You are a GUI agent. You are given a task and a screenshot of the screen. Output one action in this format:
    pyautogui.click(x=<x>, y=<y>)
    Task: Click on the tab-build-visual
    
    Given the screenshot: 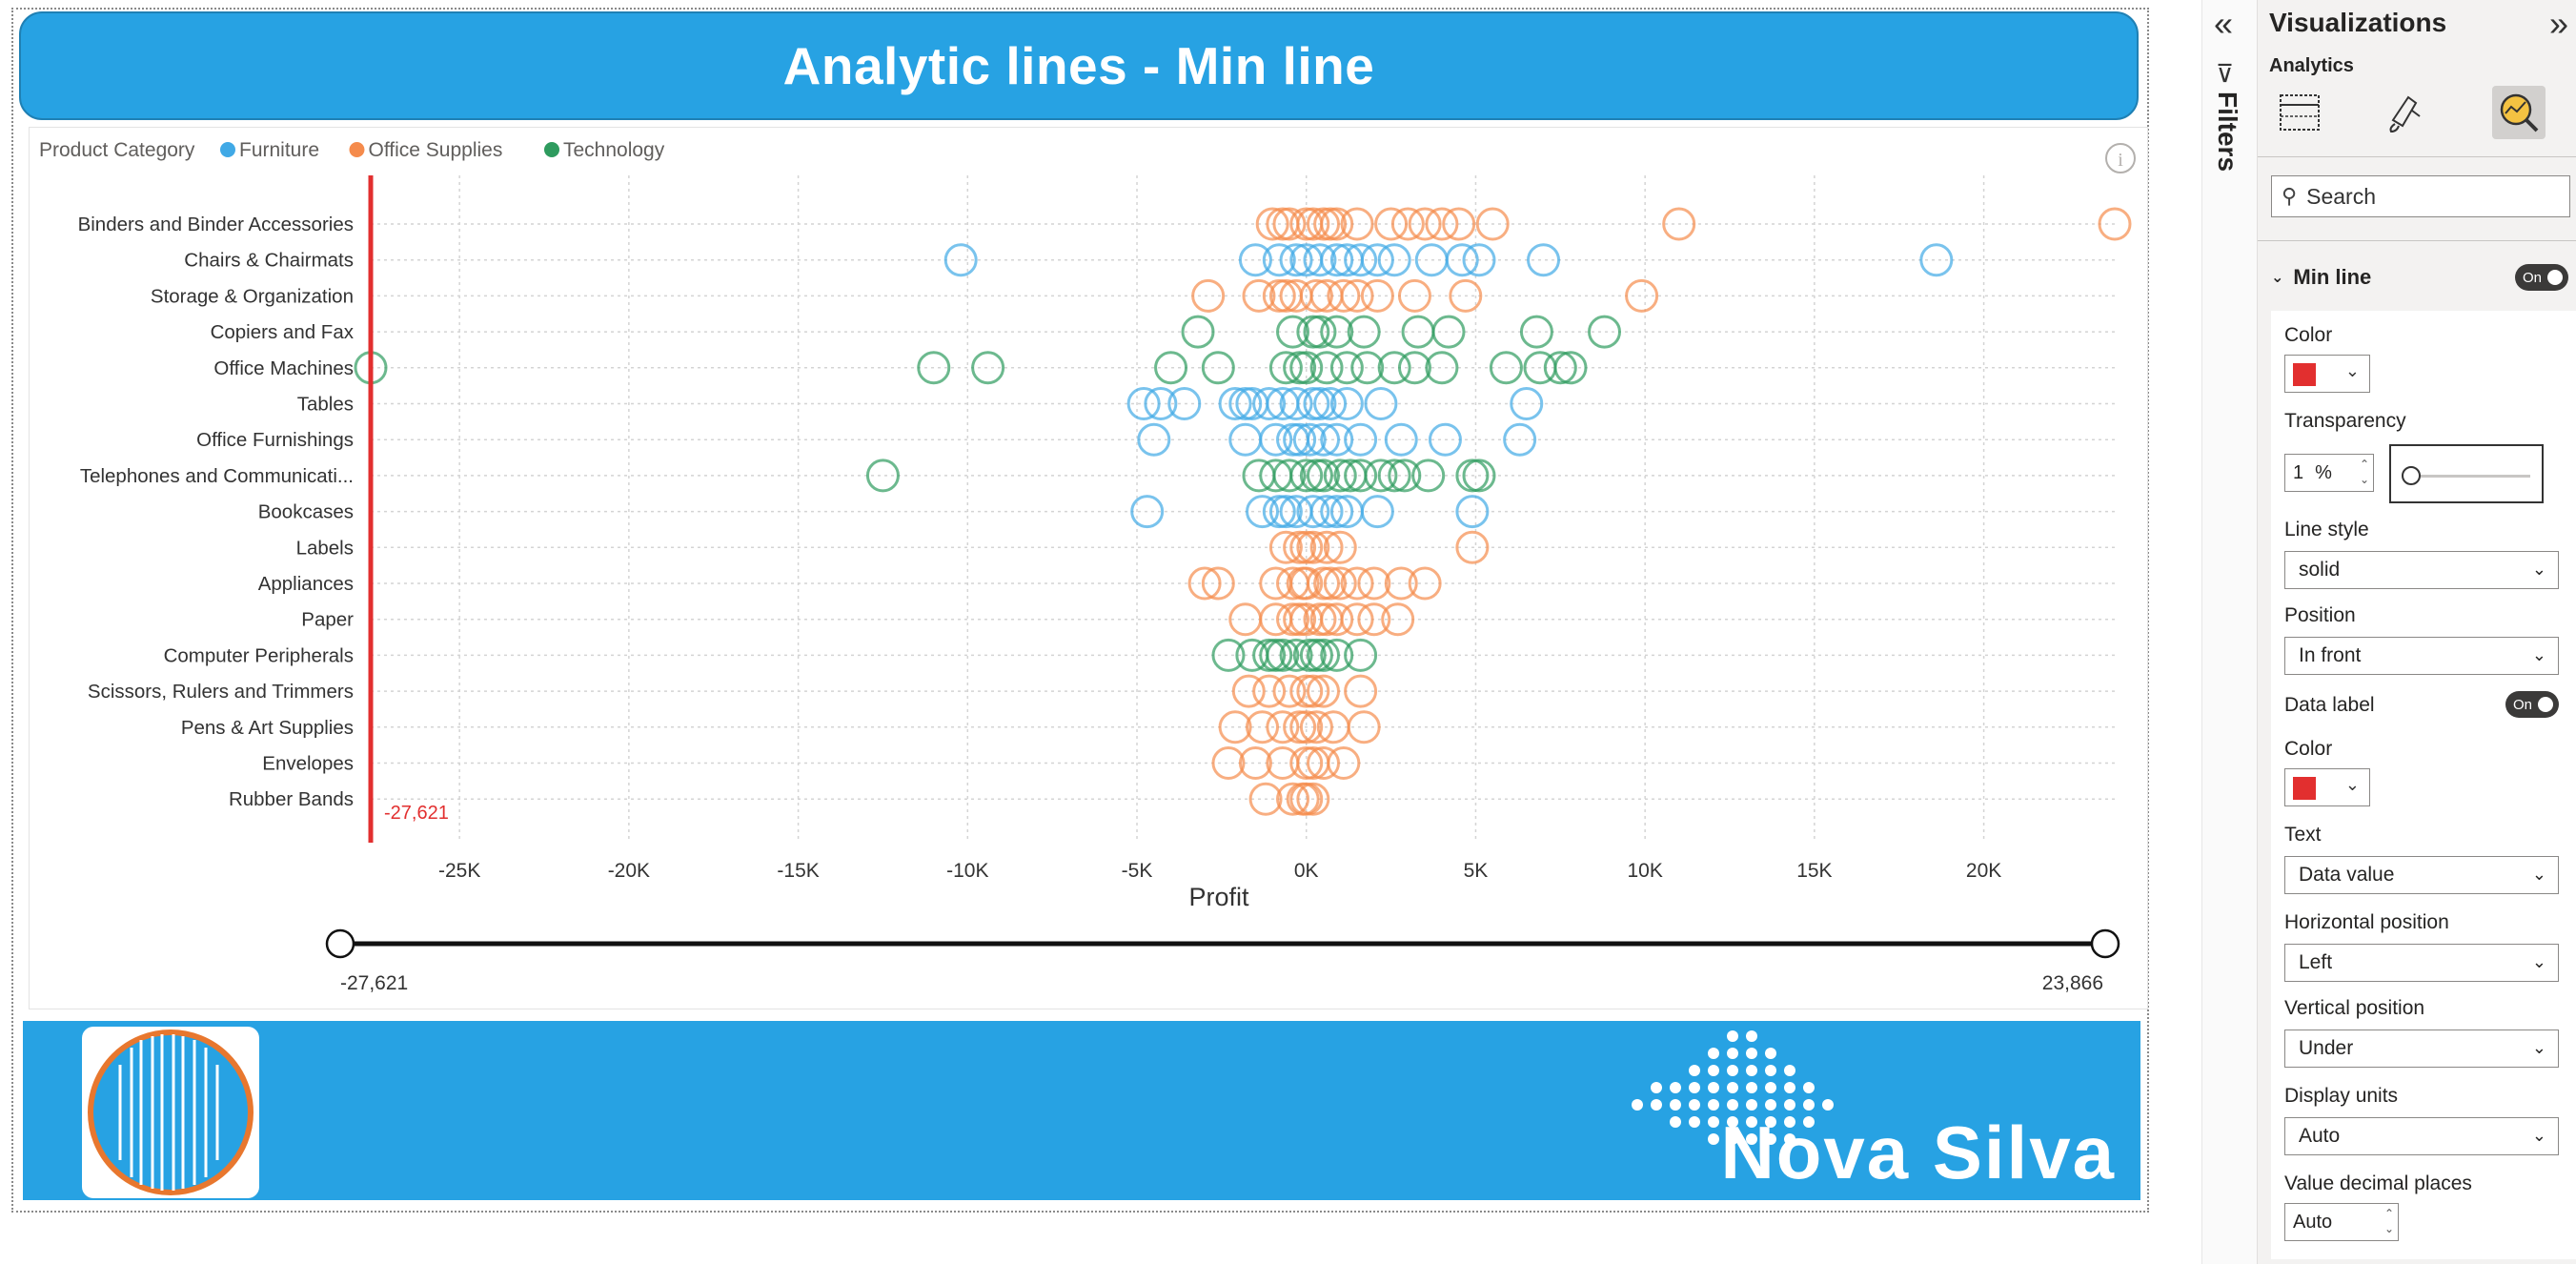 What is the action you would take?
    pyautogui.click(x=2299, y=113)
    